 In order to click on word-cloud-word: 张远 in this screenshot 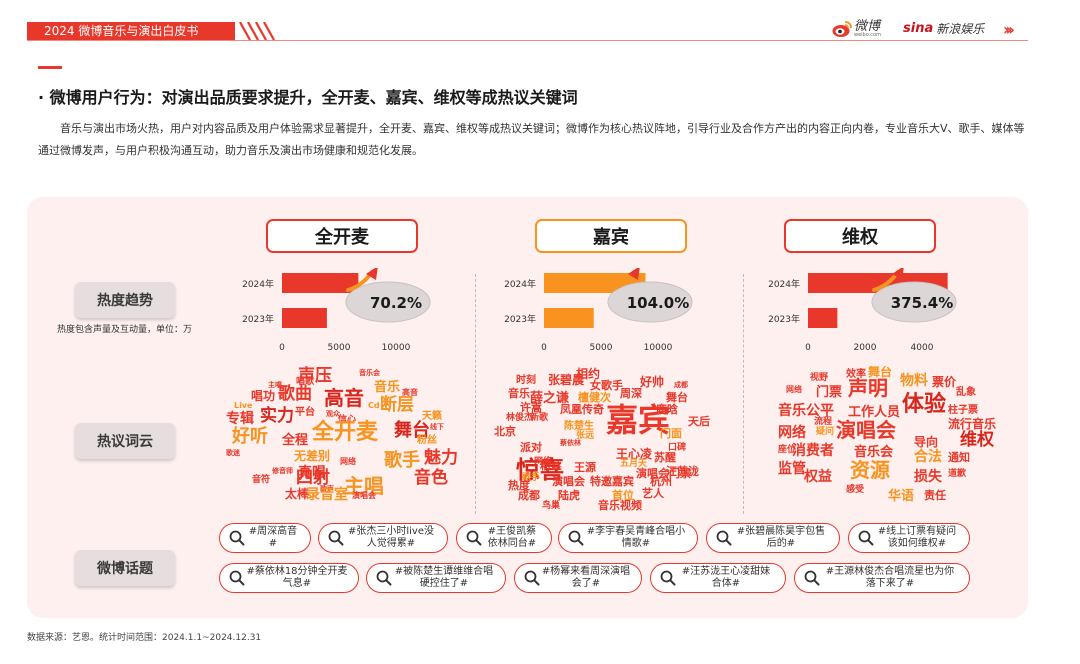, I will do `click(585, 436)`.